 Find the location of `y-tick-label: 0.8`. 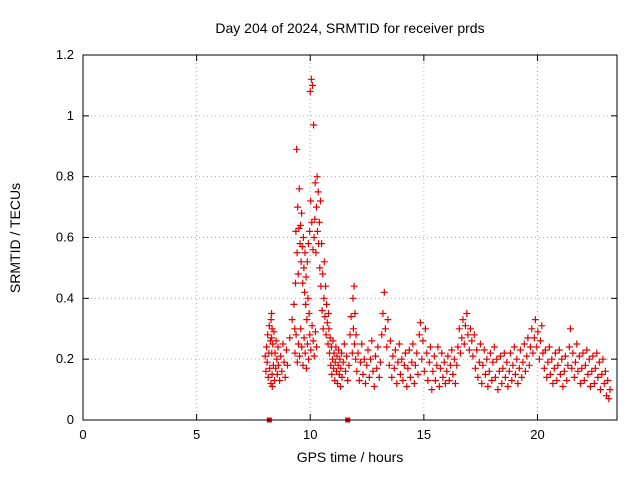

y-tick-label: 0.8 is located at coordinates (65, 176).